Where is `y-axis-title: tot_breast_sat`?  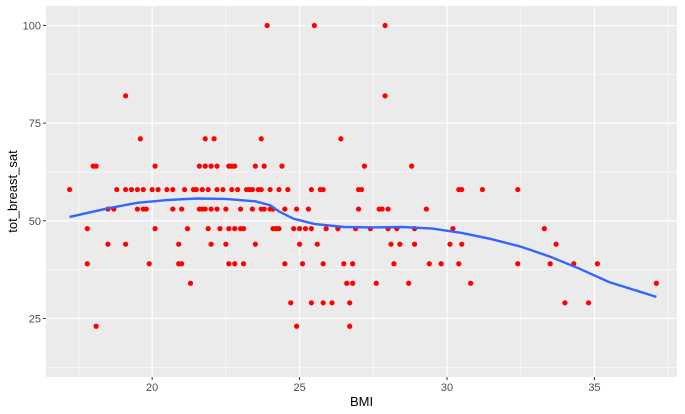
y-axis-title: tot_breast_sat is located at coordinates (12, 191).